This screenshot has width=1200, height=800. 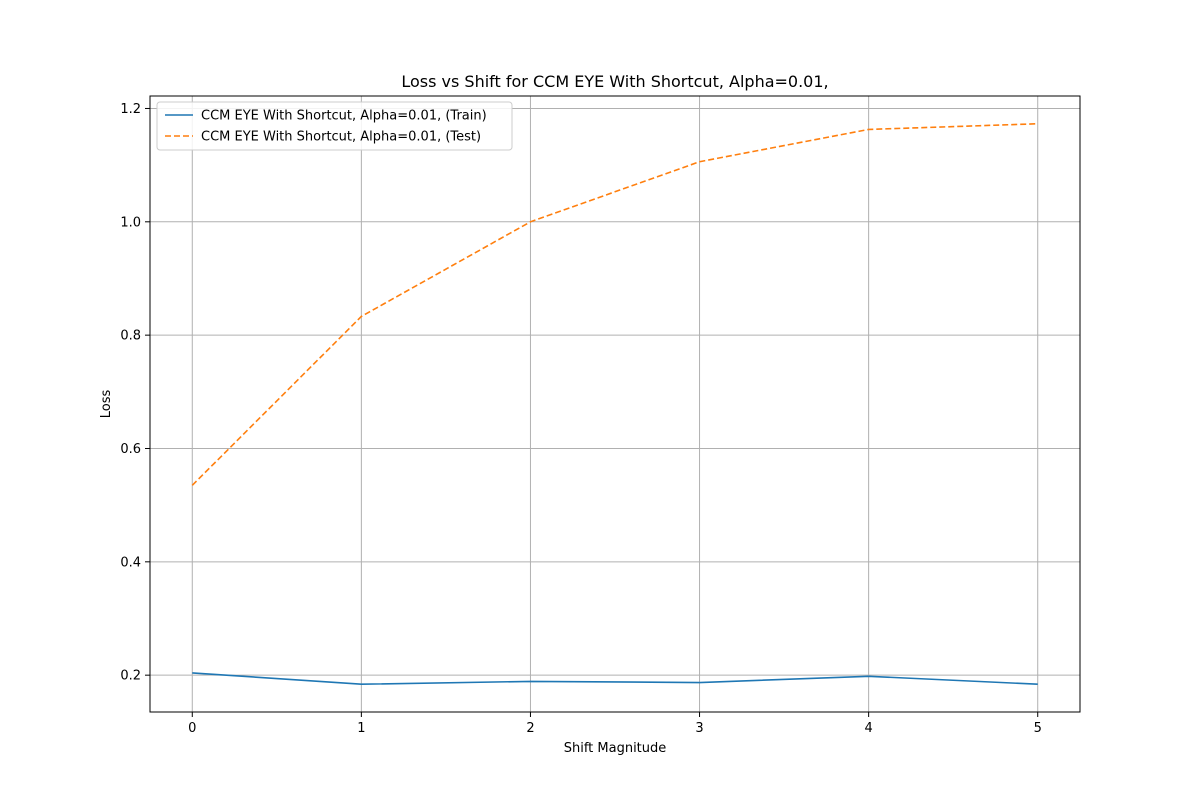 What do you see at coordinates (130, 676) in the screenshot?
I see `y-tick-label: 0.2` at bounding box center [130, 676].